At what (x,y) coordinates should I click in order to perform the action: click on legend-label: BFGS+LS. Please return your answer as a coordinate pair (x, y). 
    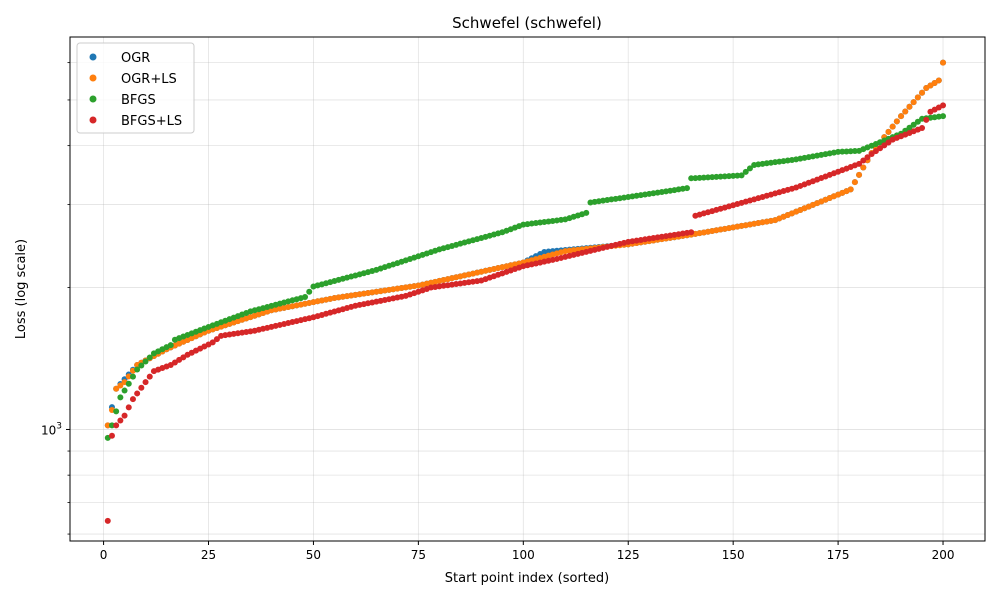
    Looking at the image, I should click on (151, 121).